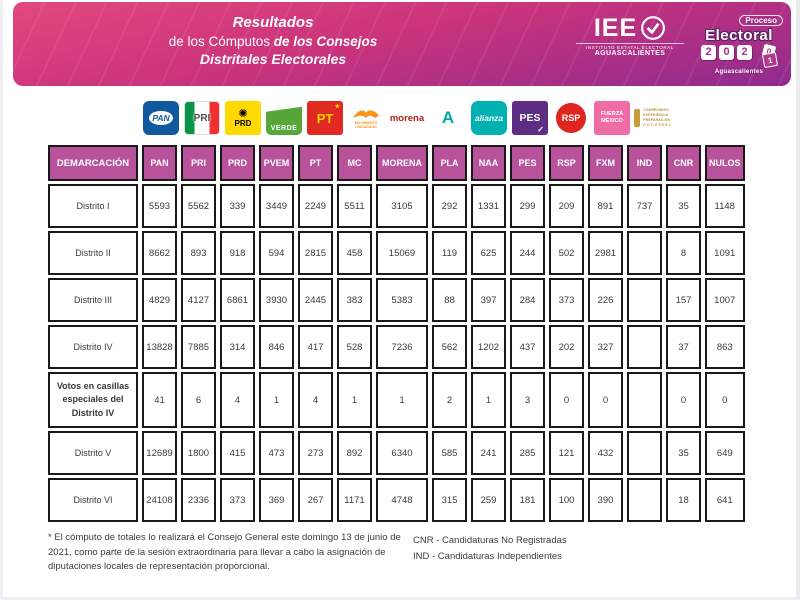 The image size is (800, 600). What do you see at coordinates (566, 400) in the screenshot?
I see `table-cell: 0` at bounding box center [566, 400].